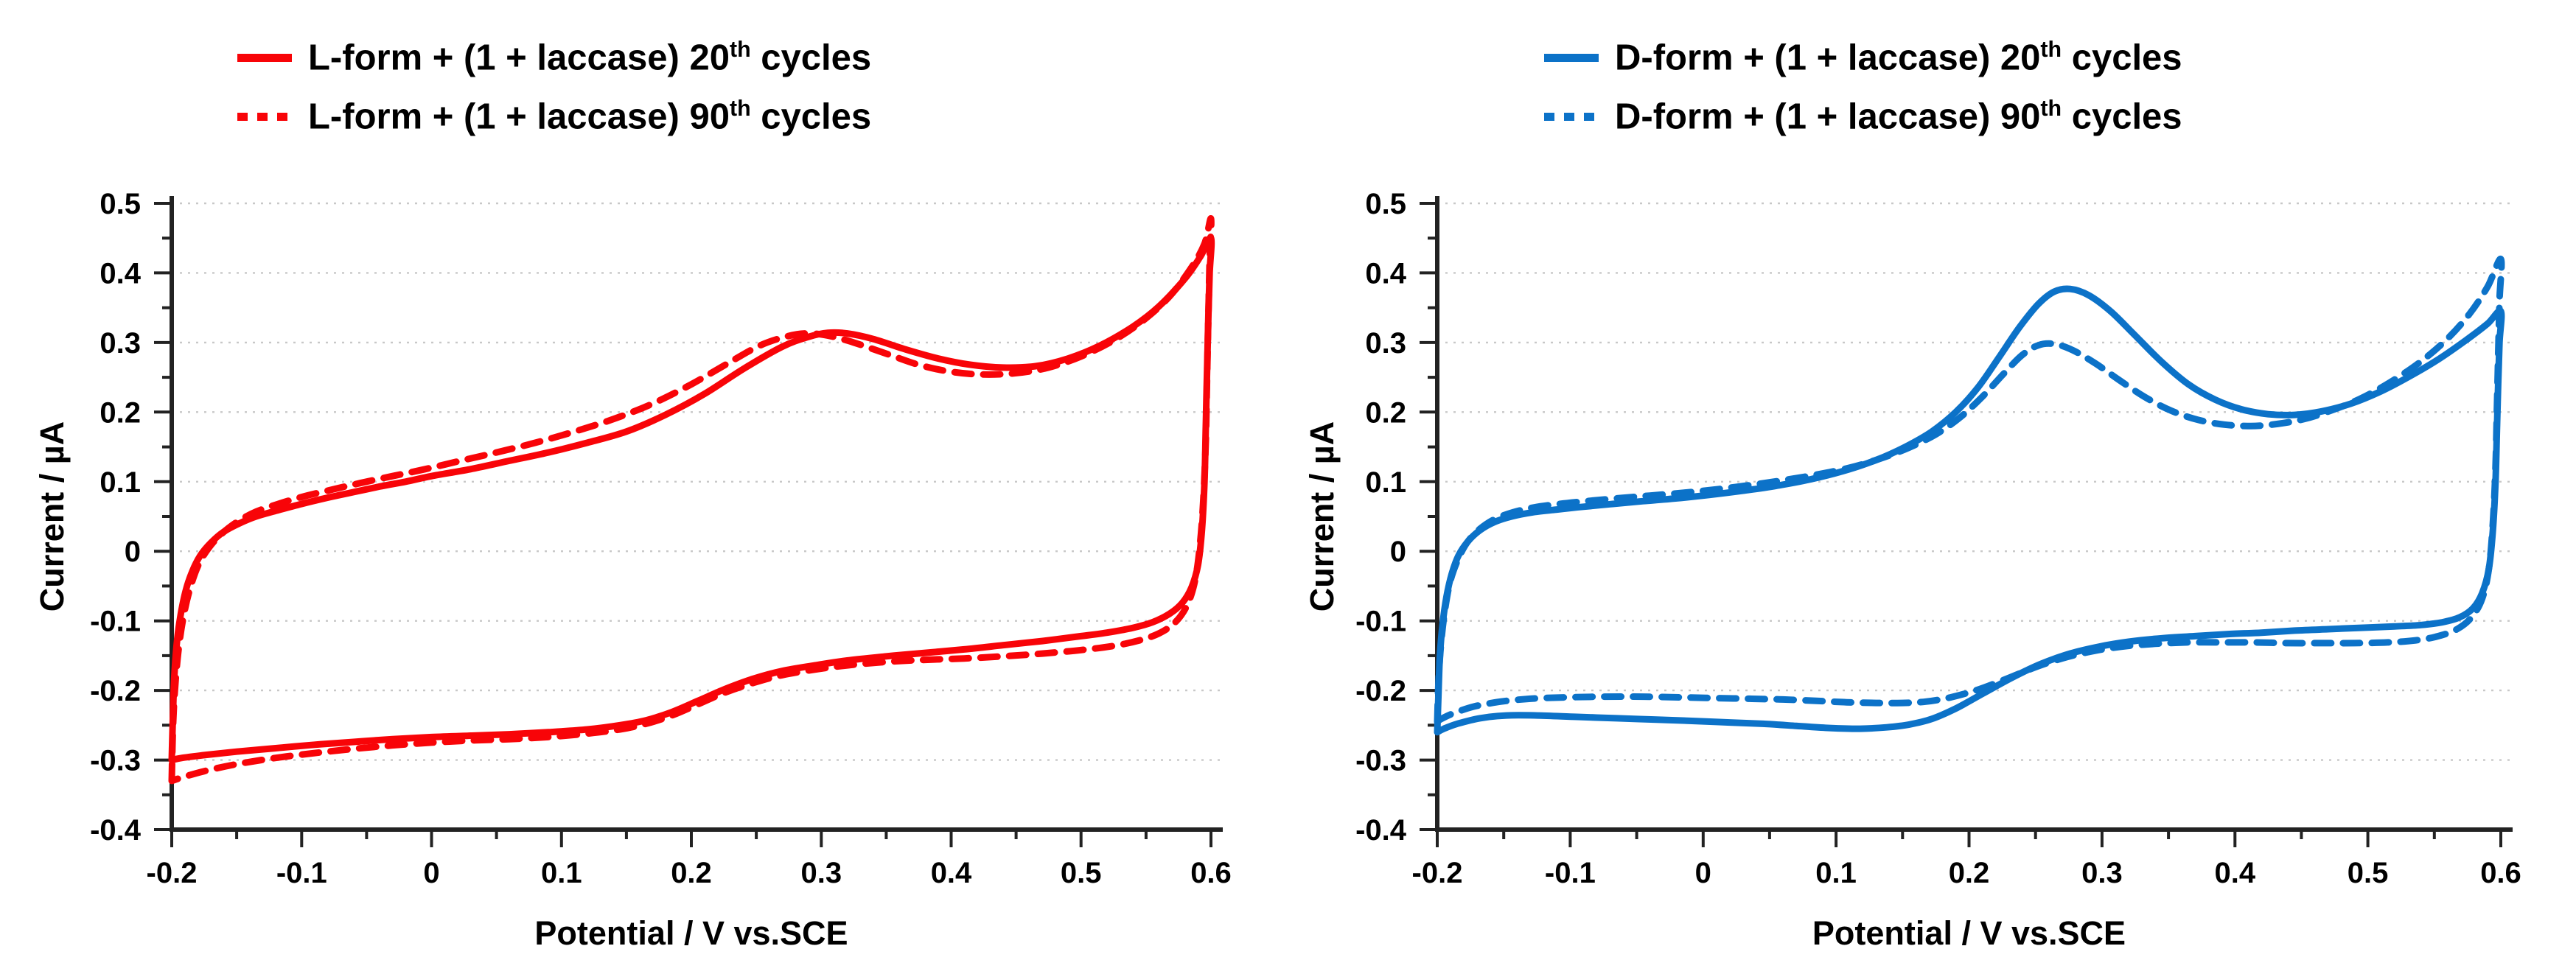 The width and height of the screenshot is (2576, 974). I want to click on legend-row-d-form-1-laccase-90th-cycles: D-form + (1 + laccase) 90th cycles, so click(1863, 116).